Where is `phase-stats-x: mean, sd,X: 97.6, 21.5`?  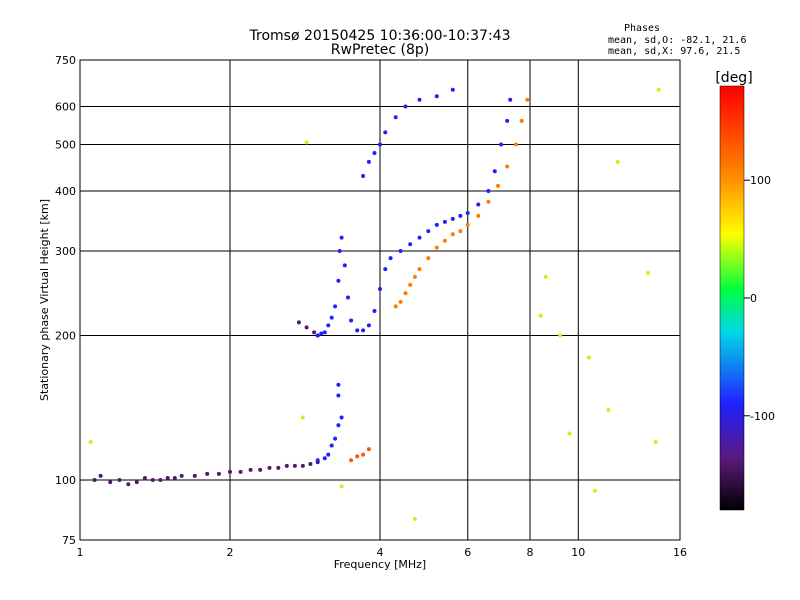
phase-stats-x: mean, sd,X: 97.6, 21.5 is located at coordinates (674, 51).